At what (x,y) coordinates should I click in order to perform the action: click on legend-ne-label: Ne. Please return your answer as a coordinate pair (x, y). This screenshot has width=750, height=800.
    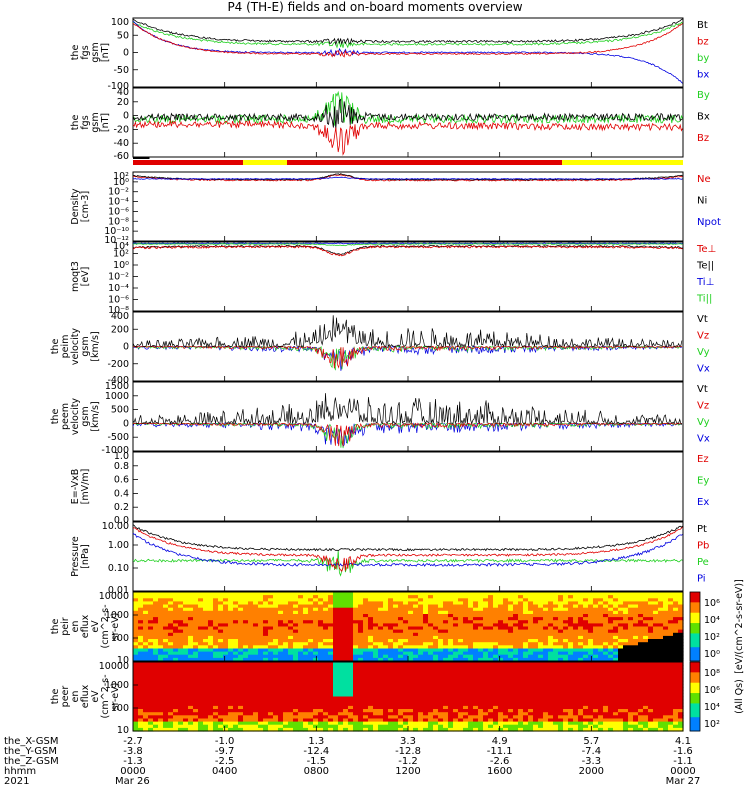
    Looking at the image, I should click on (704, 179).